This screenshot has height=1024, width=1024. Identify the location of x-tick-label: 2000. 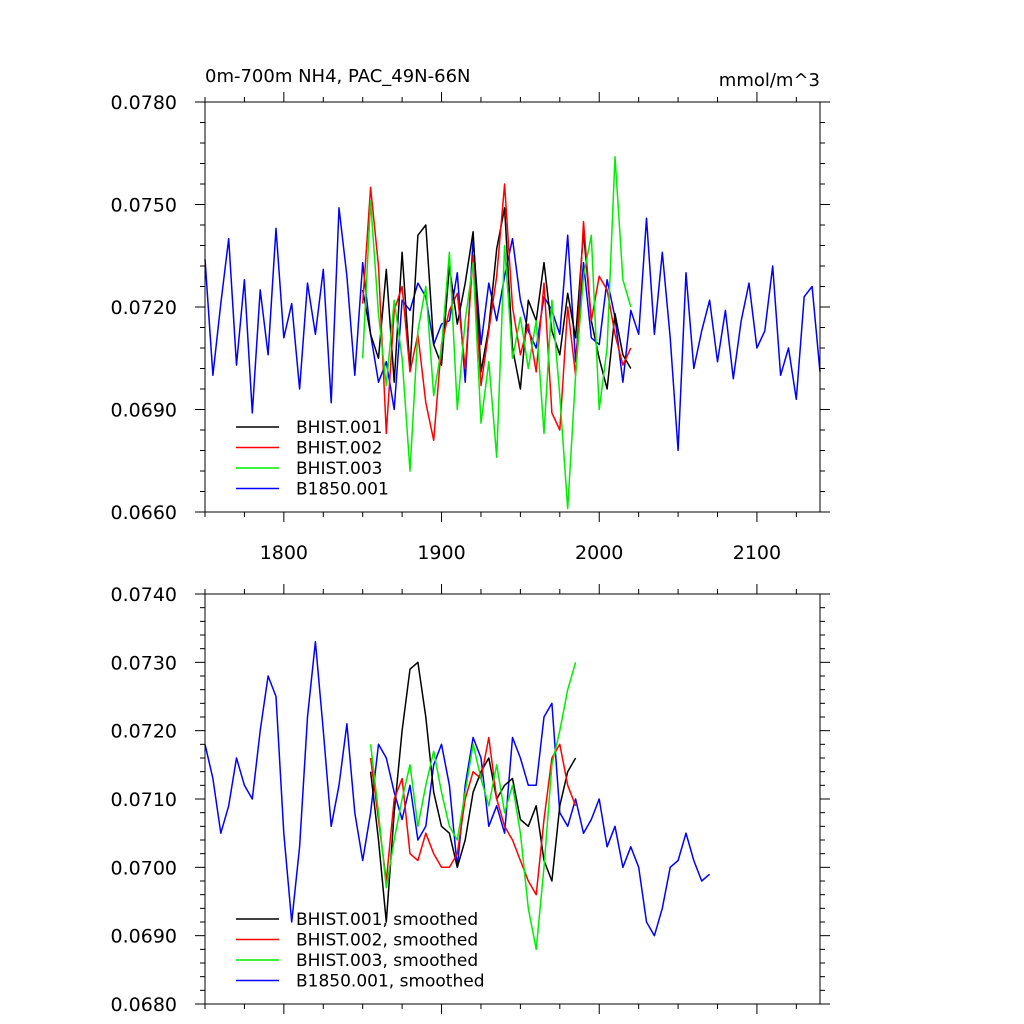
(599, 553).